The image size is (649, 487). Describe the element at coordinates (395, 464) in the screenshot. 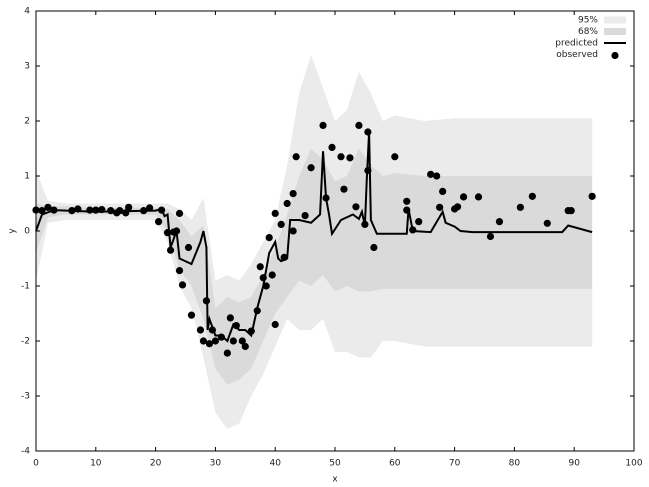

I see `x-tick-label: 60` at that location.